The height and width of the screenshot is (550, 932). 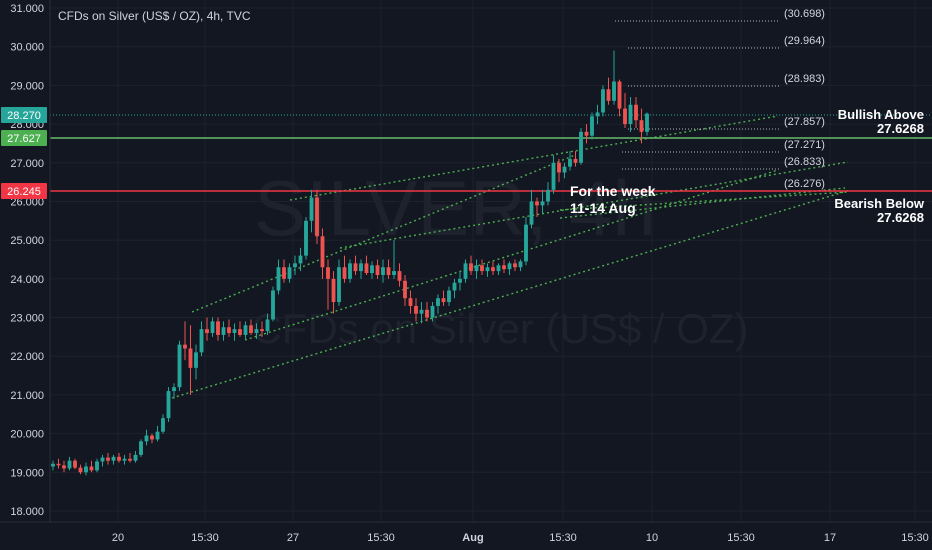 I want to click on fib-label: (26.833), so click(x=804, y=162).